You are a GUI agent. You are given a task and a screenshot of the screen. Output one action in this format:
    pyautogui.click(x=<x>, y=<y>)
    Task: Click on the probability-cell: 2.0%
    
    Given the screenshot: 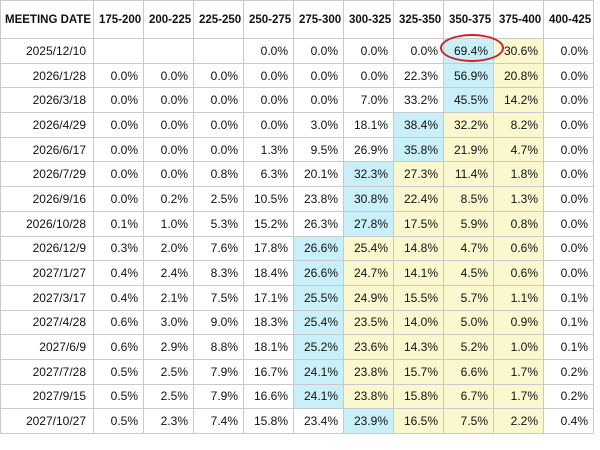 What is the action you would take?
    pyautogui.click(x=168, y=248)
    